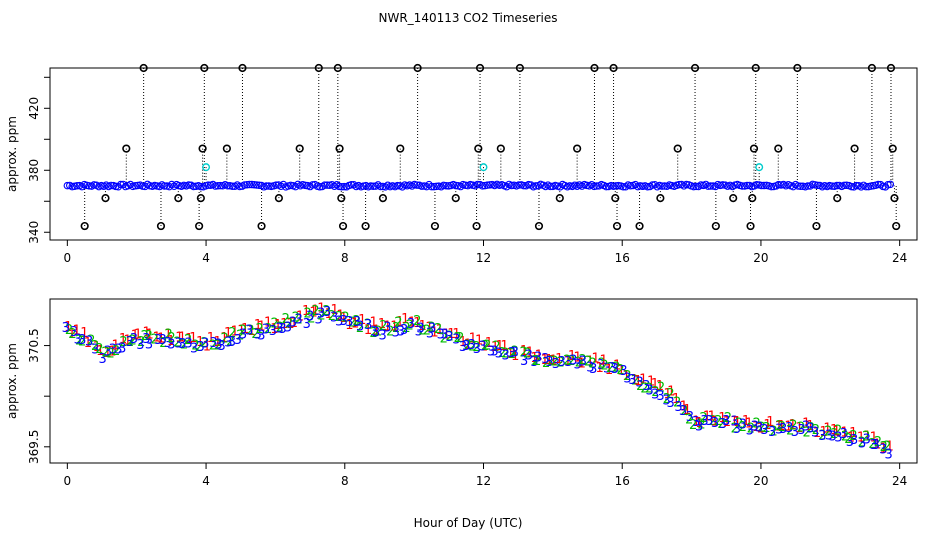  What do you see at coordinates (622, 258) in the screenshot?
I see `top-x-tick-label: 16` at bounding box center [622, 258].